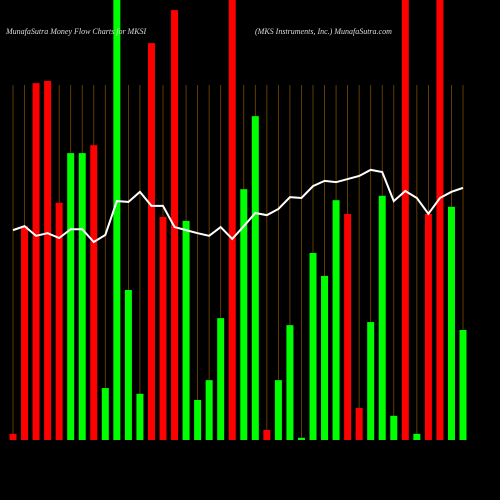 Image resolution: width=500 pixels, height=500 pixels. Describe the element at coordinates (323, 31) in the screenshot. I see `chart-subtitle: (MKS Instruments, Inc.) MunafaSutra.com` at that location.